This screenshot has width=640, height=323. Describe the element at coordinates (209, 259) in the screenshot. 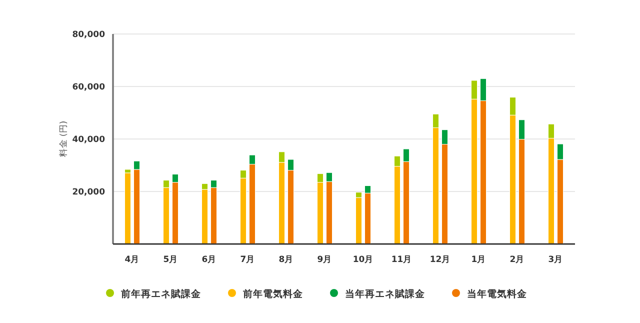

I see `x-tick-label: 6月` at that location.